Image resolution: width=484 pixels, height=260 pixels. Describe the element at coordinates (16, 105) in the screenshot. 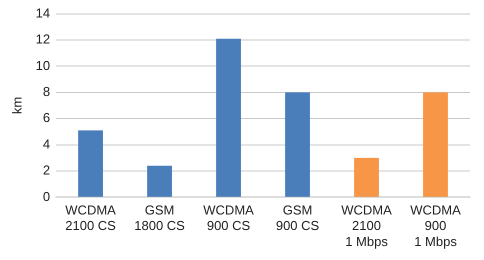

I see `y-axis-title: km` at that location.